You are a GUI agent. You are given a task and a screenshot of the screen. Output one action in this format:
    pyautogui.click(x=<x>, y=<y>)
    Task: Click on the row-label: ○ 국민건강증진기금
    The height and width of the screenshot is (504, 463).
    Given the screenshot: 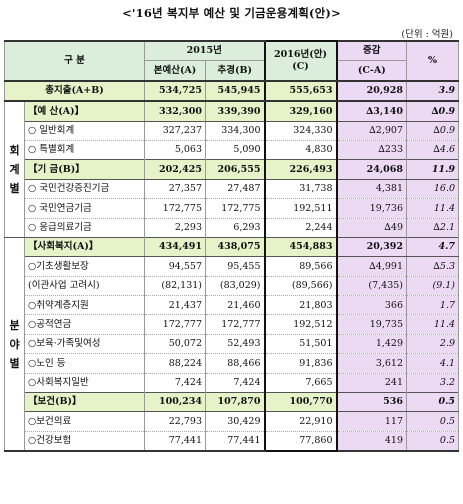 What is the action you would take?
    pyautogui.click(x=84, y=189)
    